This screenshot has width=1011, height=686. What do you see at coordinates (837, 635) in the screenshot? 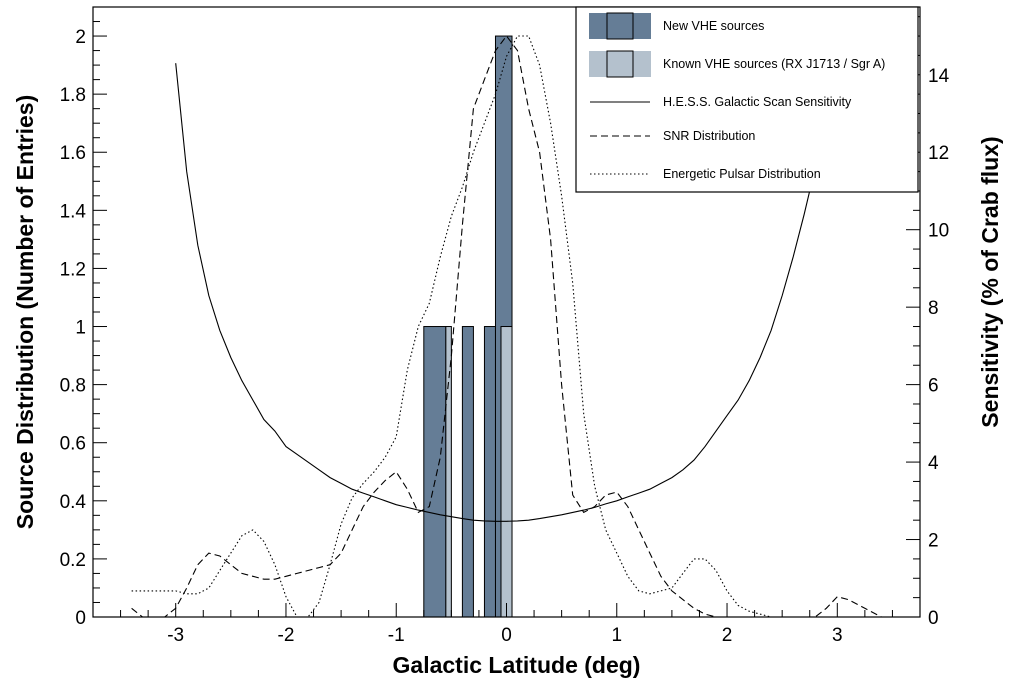
I see `x-tick-label: 3` at bounding box center [837, 635].